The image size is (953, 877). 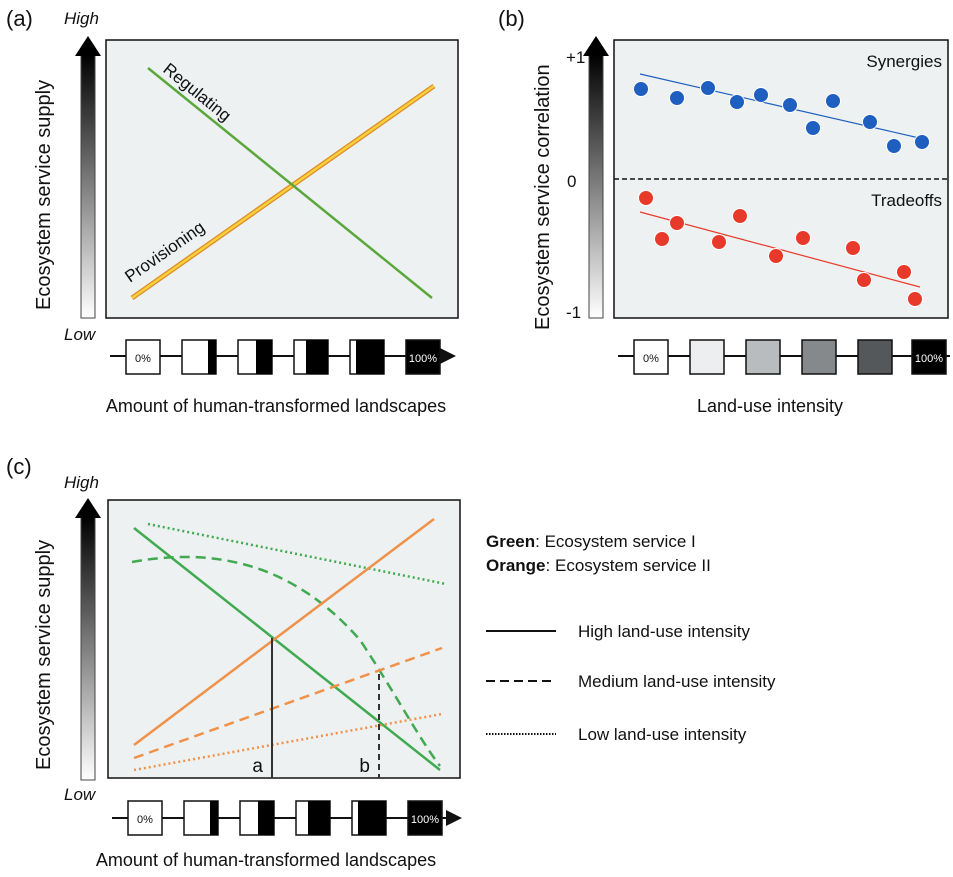 I want to click on panel-b-x-label: Land-use intensity, so click(x=770, y=406).